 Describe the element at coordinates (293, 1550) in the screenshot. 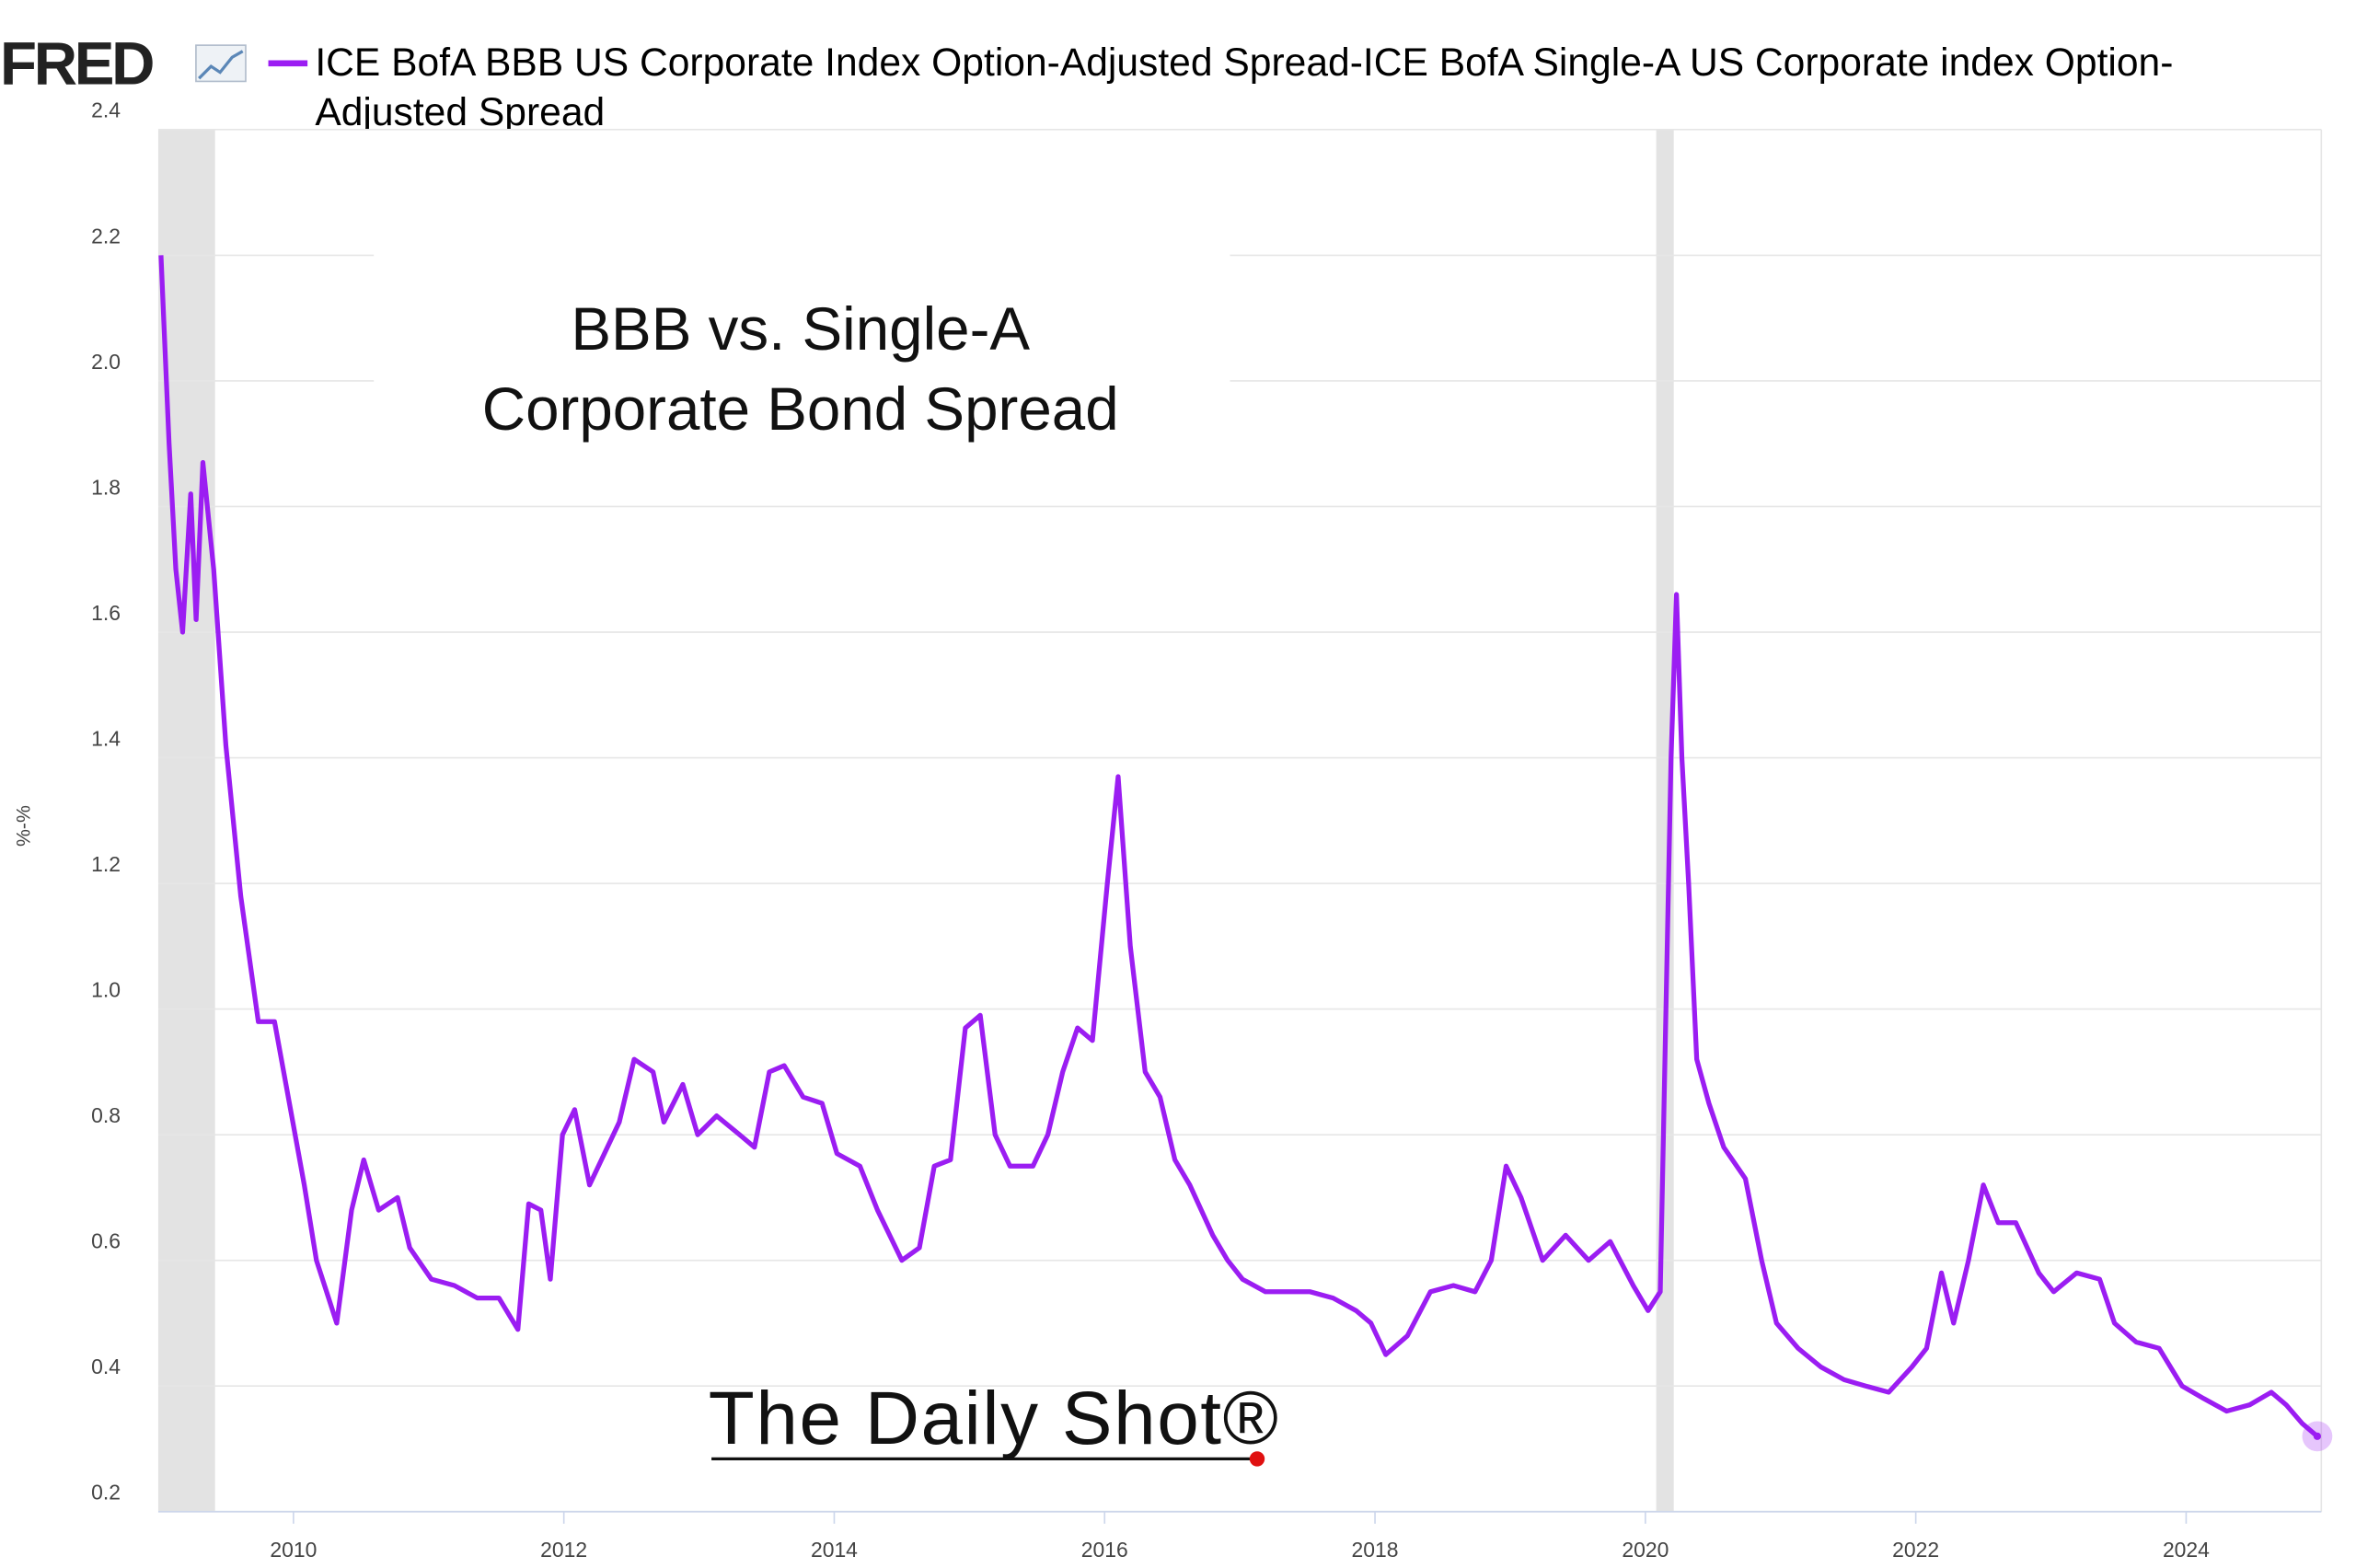

I see `x-tick-label: 2010` at that location.